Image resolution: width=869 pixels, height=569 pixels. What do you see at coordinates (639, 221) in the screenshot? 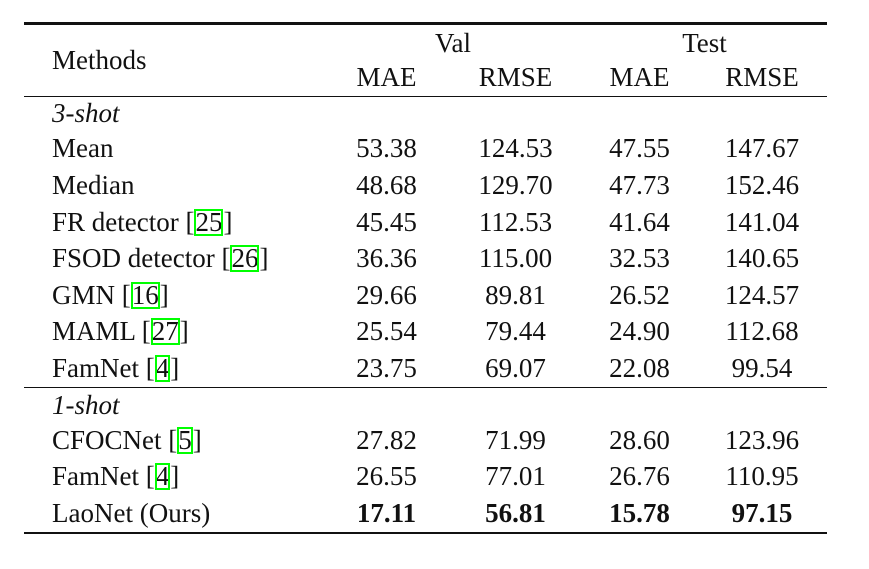
I see `value-cell: 41.64` at bounding box center [639, 221].